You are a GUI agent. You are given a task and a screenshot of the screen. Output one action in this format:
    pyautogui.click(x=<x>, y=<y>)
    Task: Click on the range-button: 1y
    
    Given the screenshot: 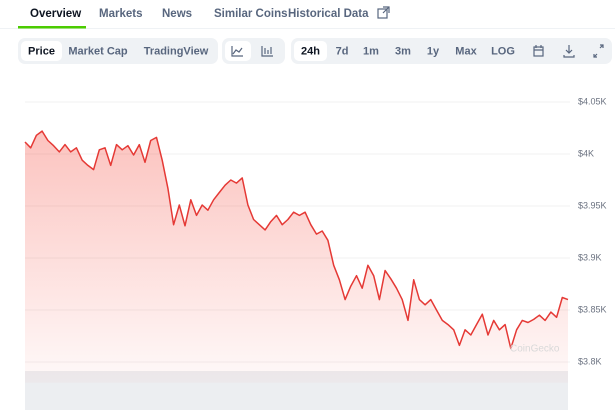 What is the action you would take?
    pyautogui.click(x=433, y=51)
    